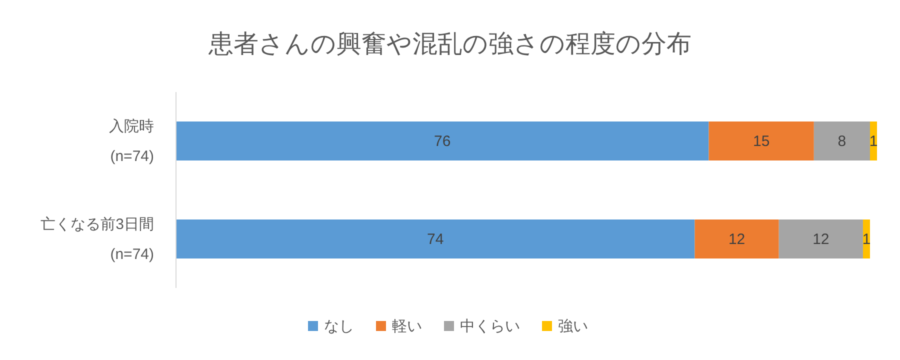 Image resolution: width=900 pixels, height=360 pixels. I want to click on title: 患者さんの興奮や混乱の強さの程度の分布, so click(450, 44).